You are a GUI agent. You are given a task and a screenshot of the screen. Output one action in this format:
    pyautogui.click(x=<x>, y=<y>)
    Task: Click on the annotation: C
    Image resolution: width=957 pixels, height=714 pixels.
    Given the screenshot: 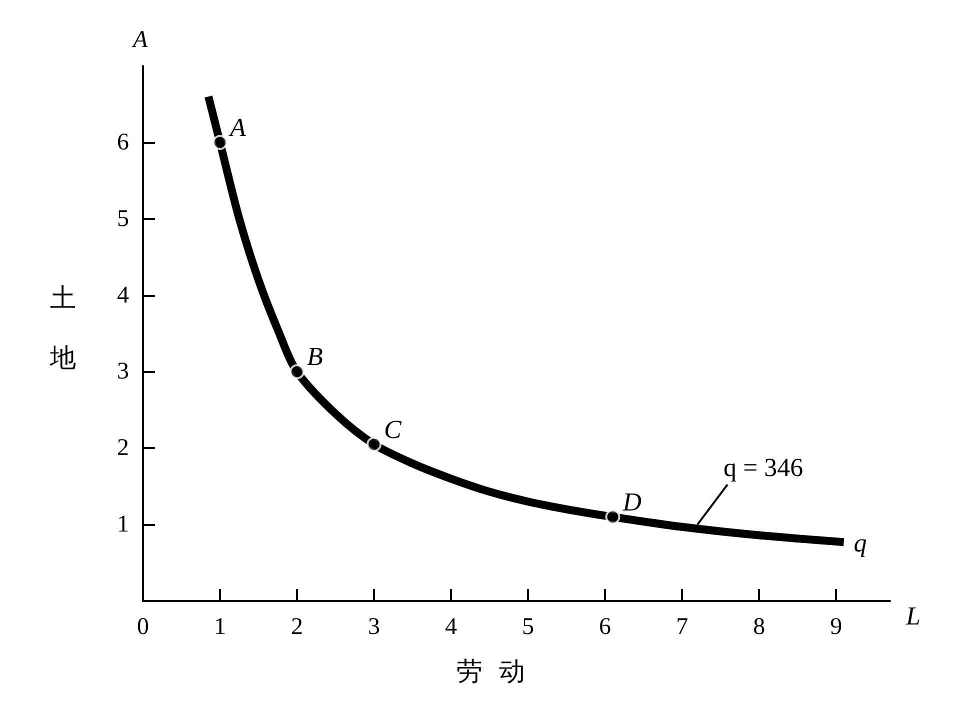 What is the action you would take?
    pyautogui.click(x=393, y=429)
    